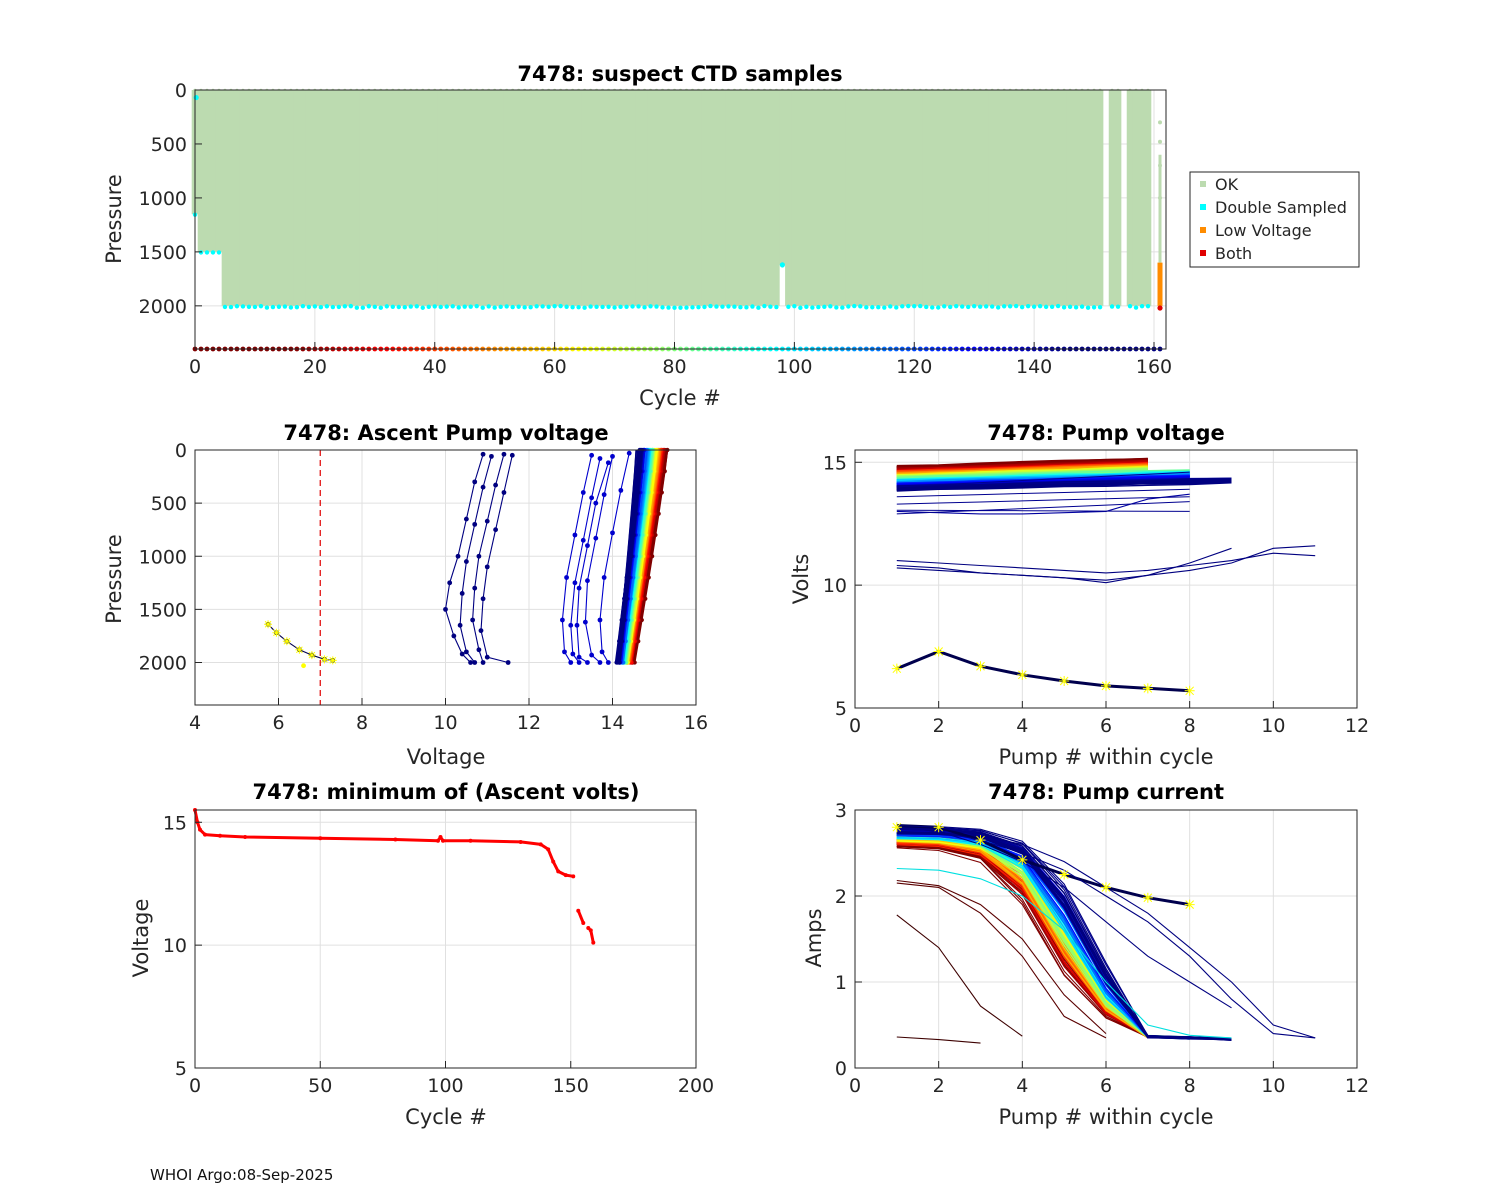 This screenshot has width=1500, height=1200. What do you see at coordinates (163, 199) in the screenshot?
I see `ctd-ytick-label: 1000` at bounding box center [163, 199].